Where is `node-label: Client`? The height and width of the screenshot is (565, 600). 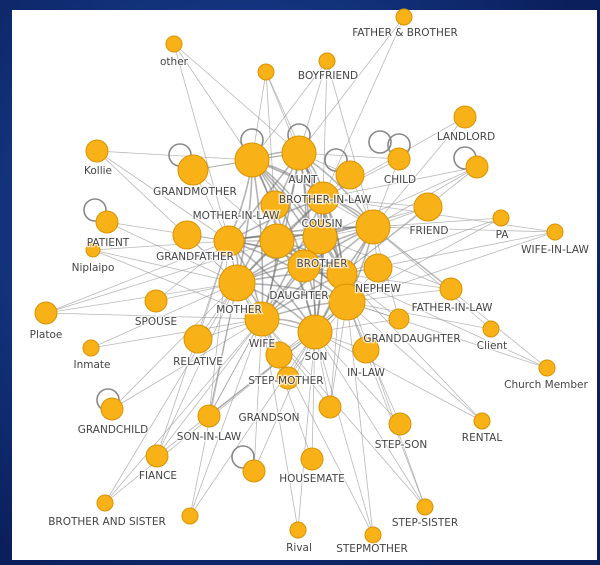
node-label: Client is located at coordinates (492, 346).